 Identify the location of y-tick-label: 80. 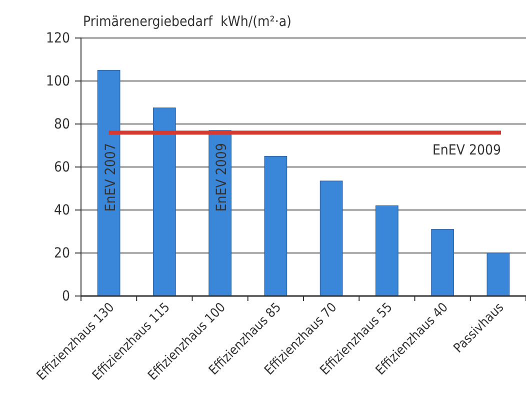
(62, 124).